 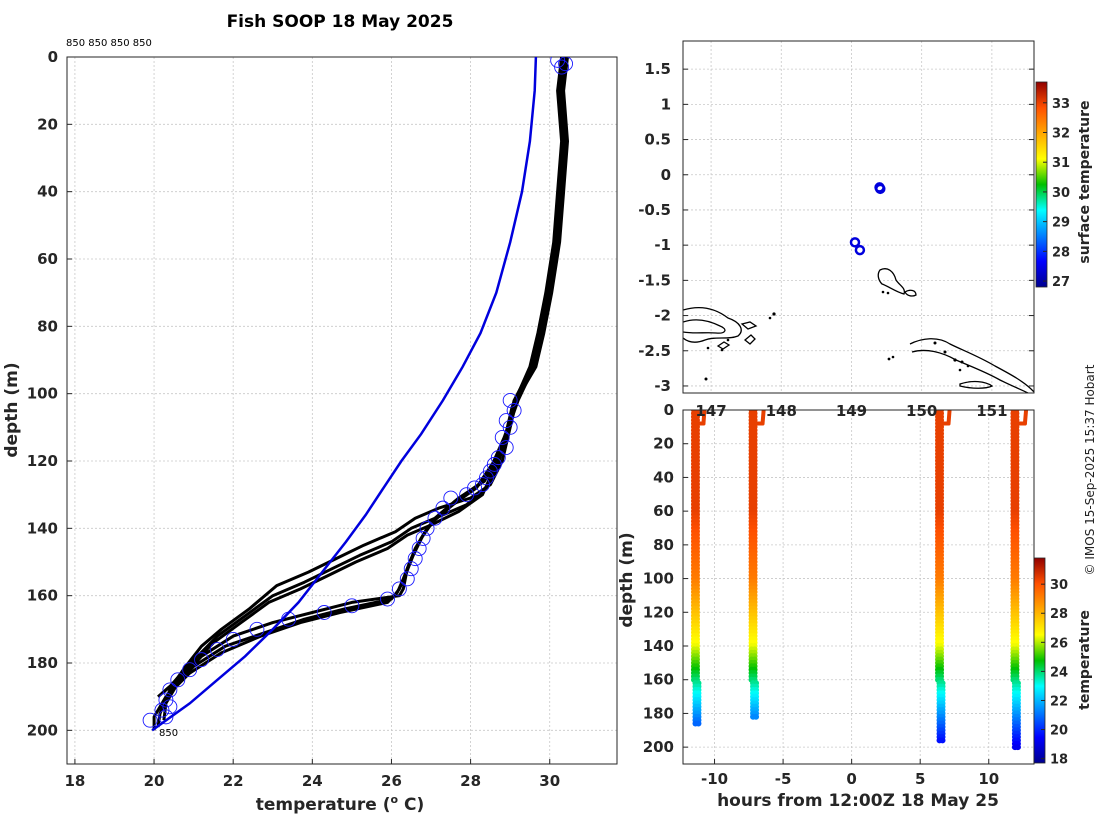 What do you see at coordinates (391, 781) in the screenshot?
I see `x-tick-label: 26` at bounding box center [391, 781].